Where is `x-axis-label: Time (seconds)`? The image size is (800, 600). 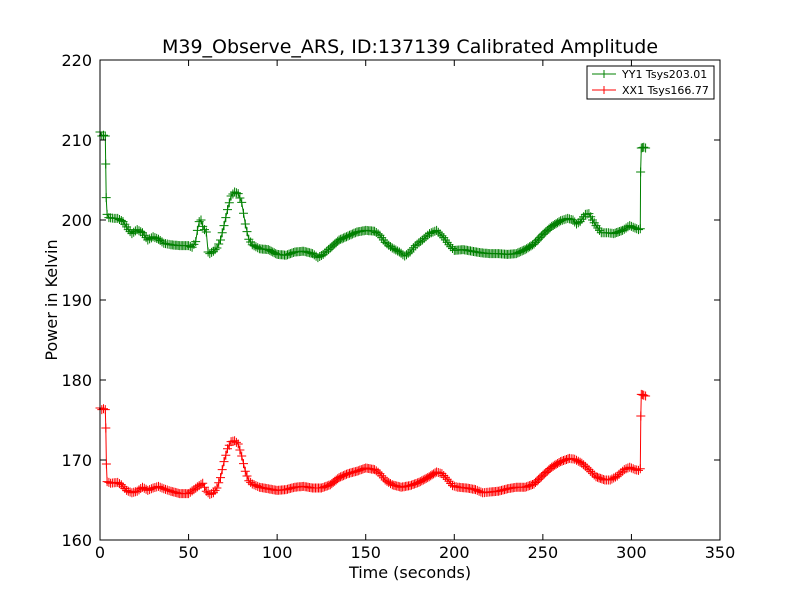
x-axis-label: Time (seconds) is located at coordinates (409, 572).